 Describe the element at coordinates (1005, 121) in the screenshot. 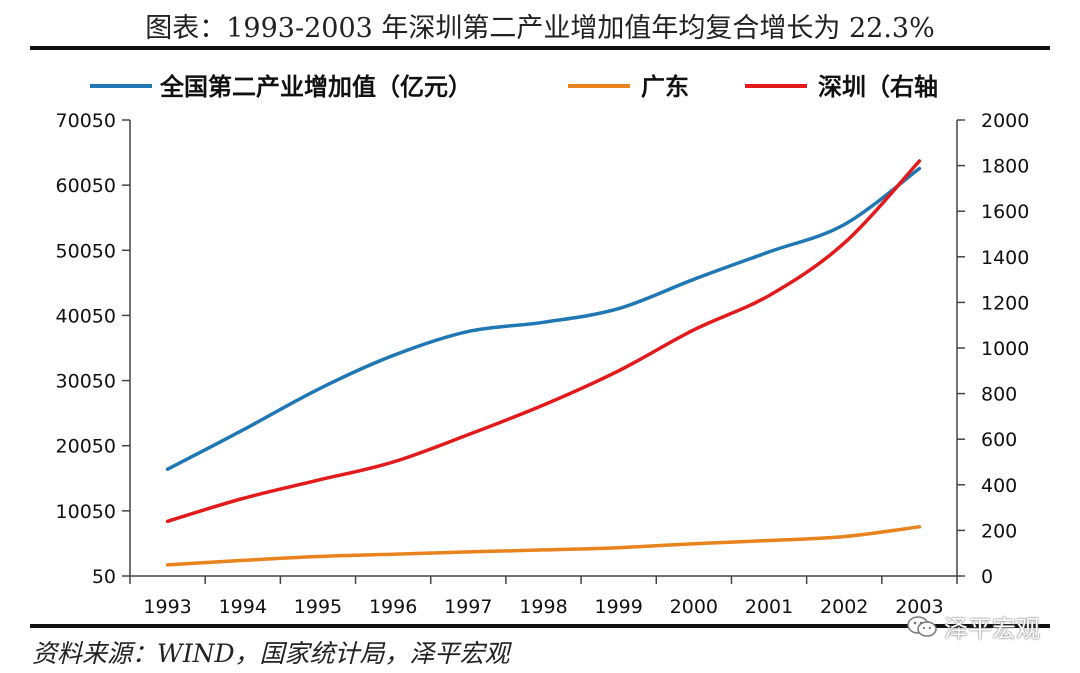

I see `y-right-tick-label: 2000` at that location.